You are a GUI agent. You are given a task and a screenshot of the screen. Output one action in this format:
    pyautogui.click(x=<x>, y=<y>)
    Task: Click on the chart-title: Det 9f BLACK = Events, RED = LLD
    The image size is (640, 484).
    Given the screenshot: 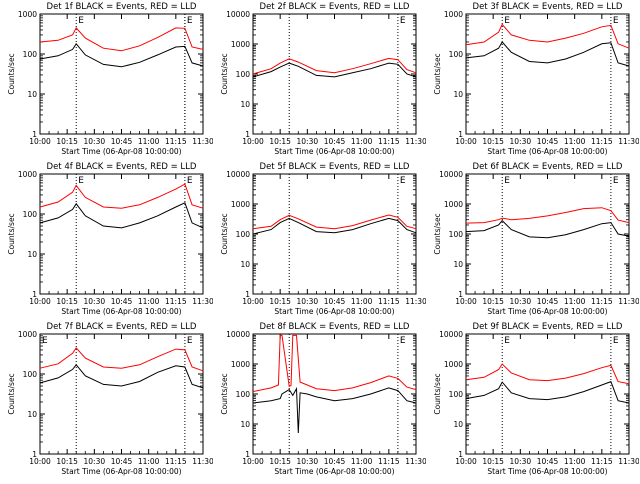 What is the action you would take?
    pyautogui.click(x=548, y=327)
    